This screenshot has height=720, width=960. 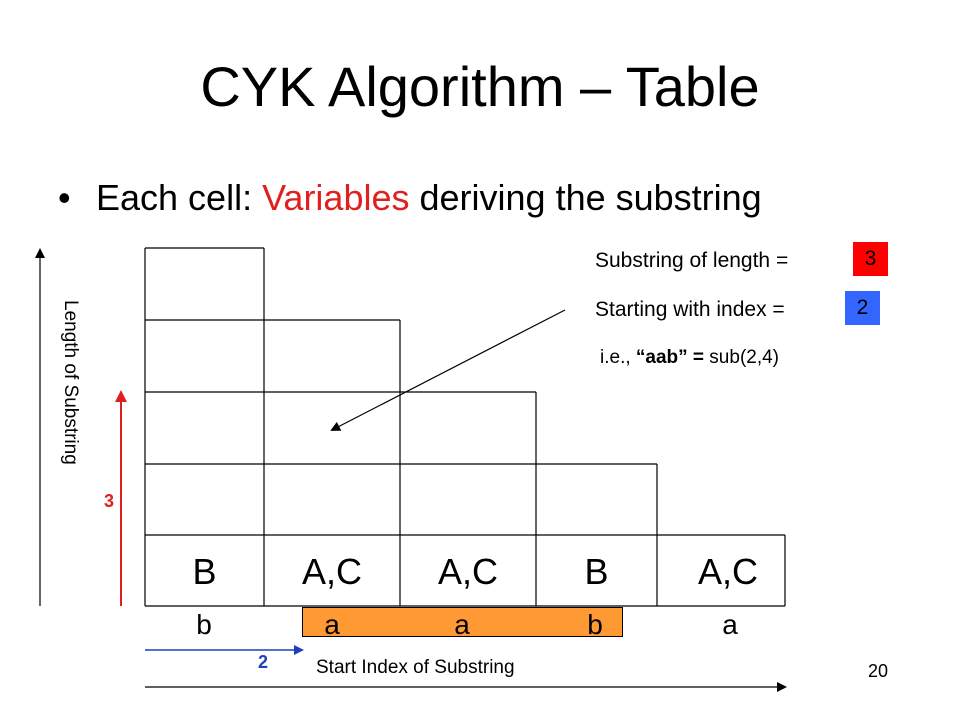 I want to click on input-char-3: a, so click(x=462, y=624).